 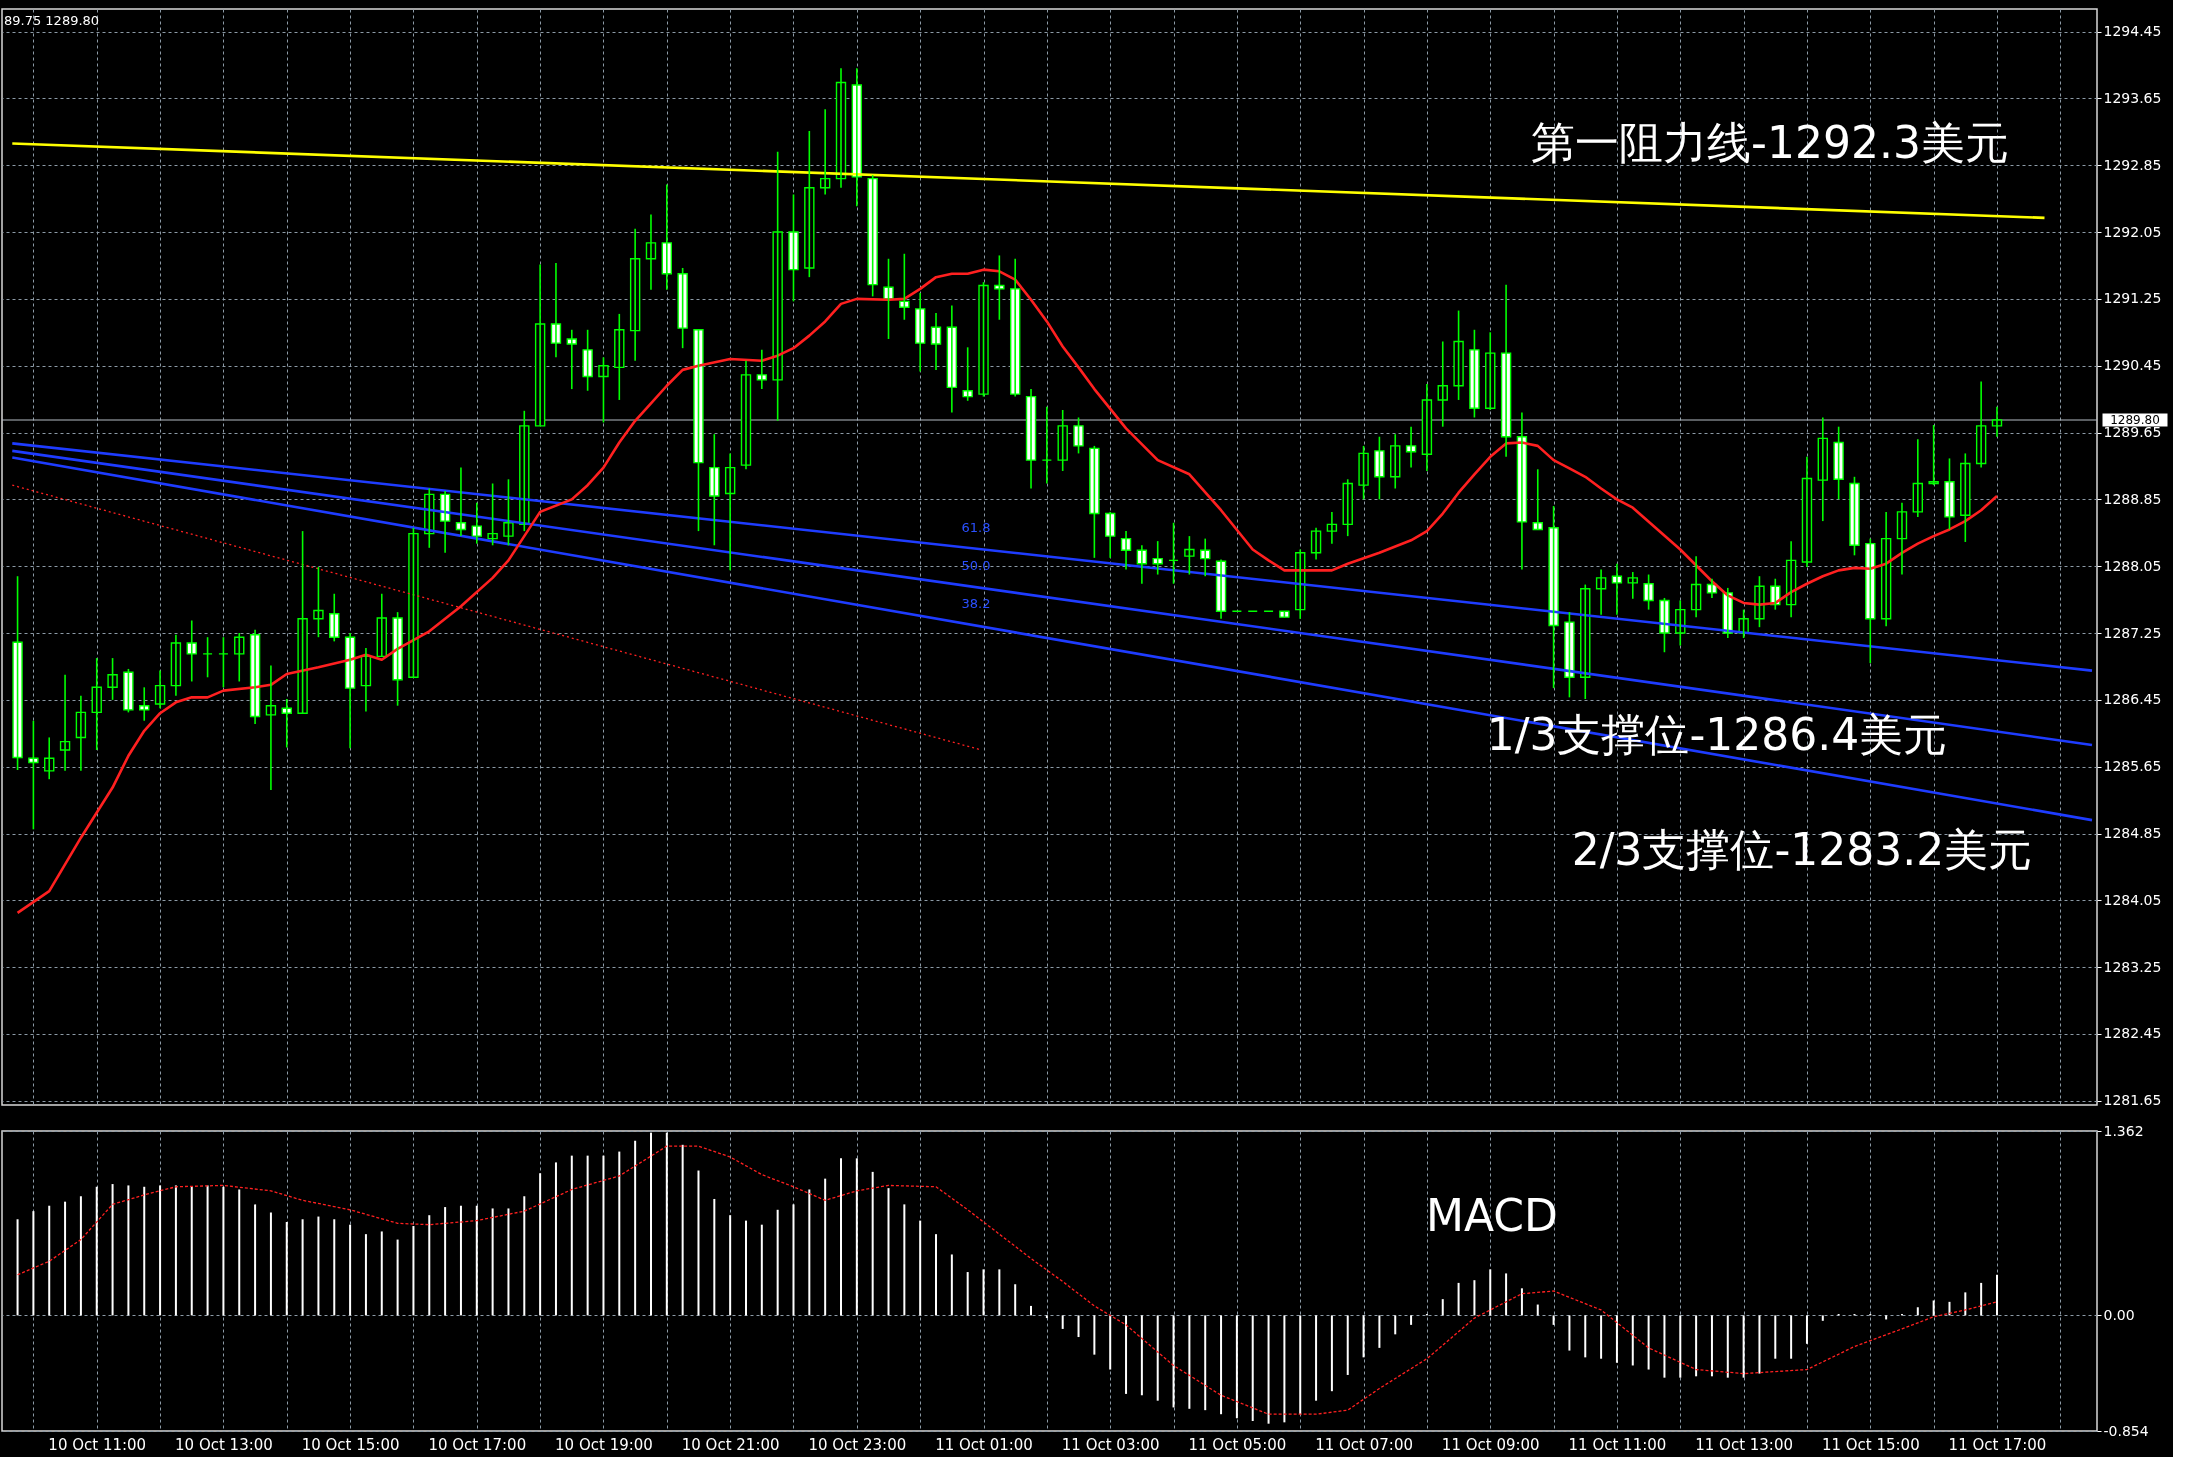 What do you see at coordinates (2132, 164) in the screenshot?
I see `y-tick-label: 1292.85` at bounding box center [2132, 164].